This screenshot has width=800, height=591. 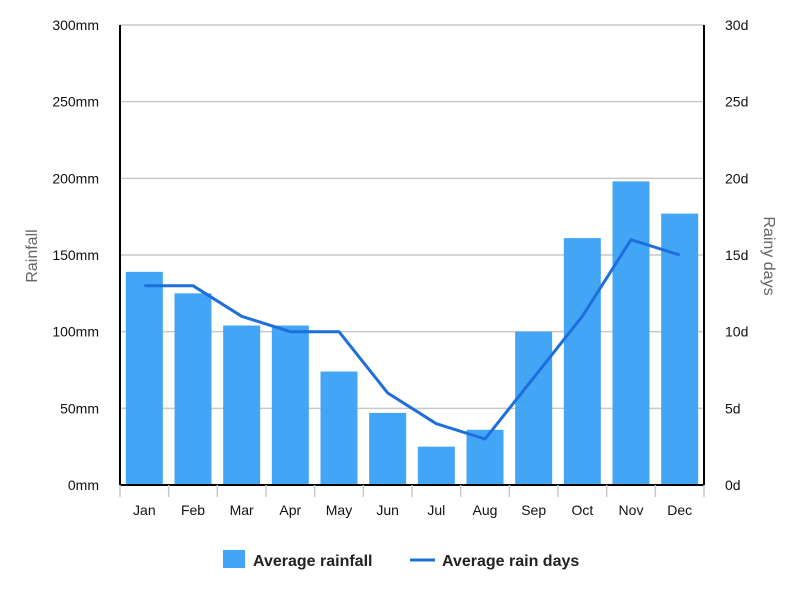 I want to click on legend: Average rainfall Average rain days, so click(x=401, y=560).